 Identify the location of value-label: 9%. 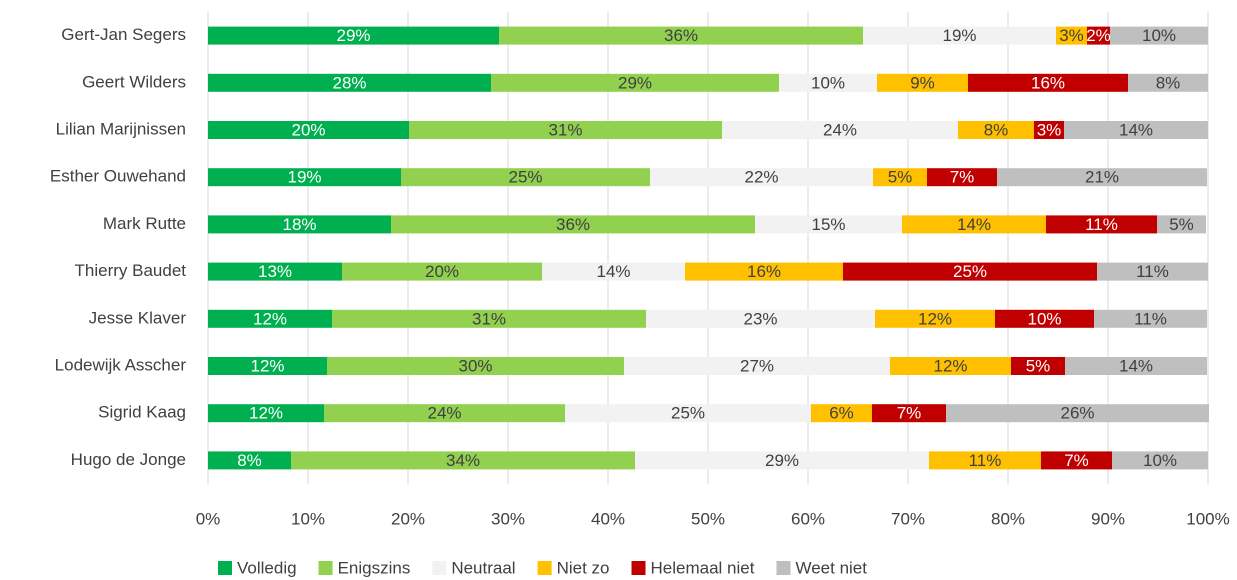
(922, 82).